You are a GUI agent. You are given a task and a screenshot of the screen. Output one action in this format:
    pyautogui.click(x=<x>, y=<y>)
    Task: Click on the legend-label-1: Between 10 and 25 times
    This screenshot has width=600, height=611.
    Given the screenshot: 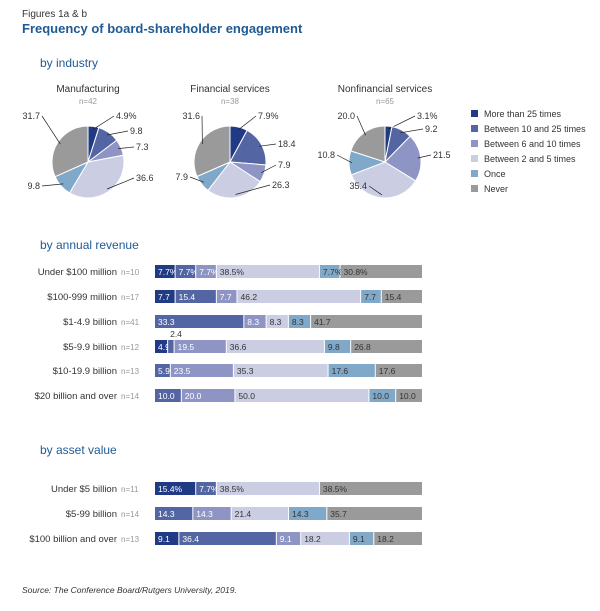 What is the action you would take?
    pyautogui.click(x=535, y=129)
    